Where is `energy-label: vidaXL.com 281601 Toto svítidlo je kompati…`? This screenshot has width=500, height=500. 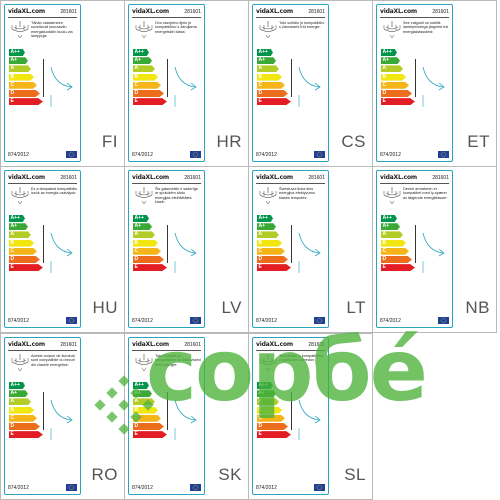
energy-label: vidaXL.com 281601 Toto svítidlo je kompati… is located at coordinates (290, 83).